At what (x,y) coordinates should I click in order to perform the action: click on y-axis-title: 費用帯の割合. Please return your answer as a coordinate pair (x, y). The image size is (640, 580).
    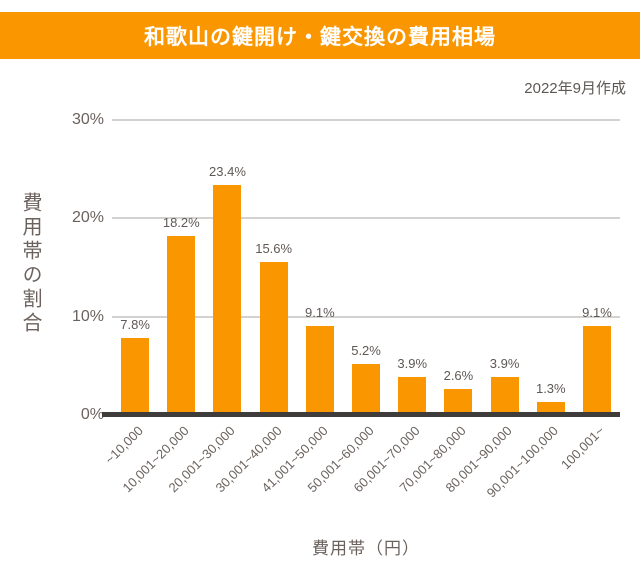
    Looking at the image, I should click on (30, 264).